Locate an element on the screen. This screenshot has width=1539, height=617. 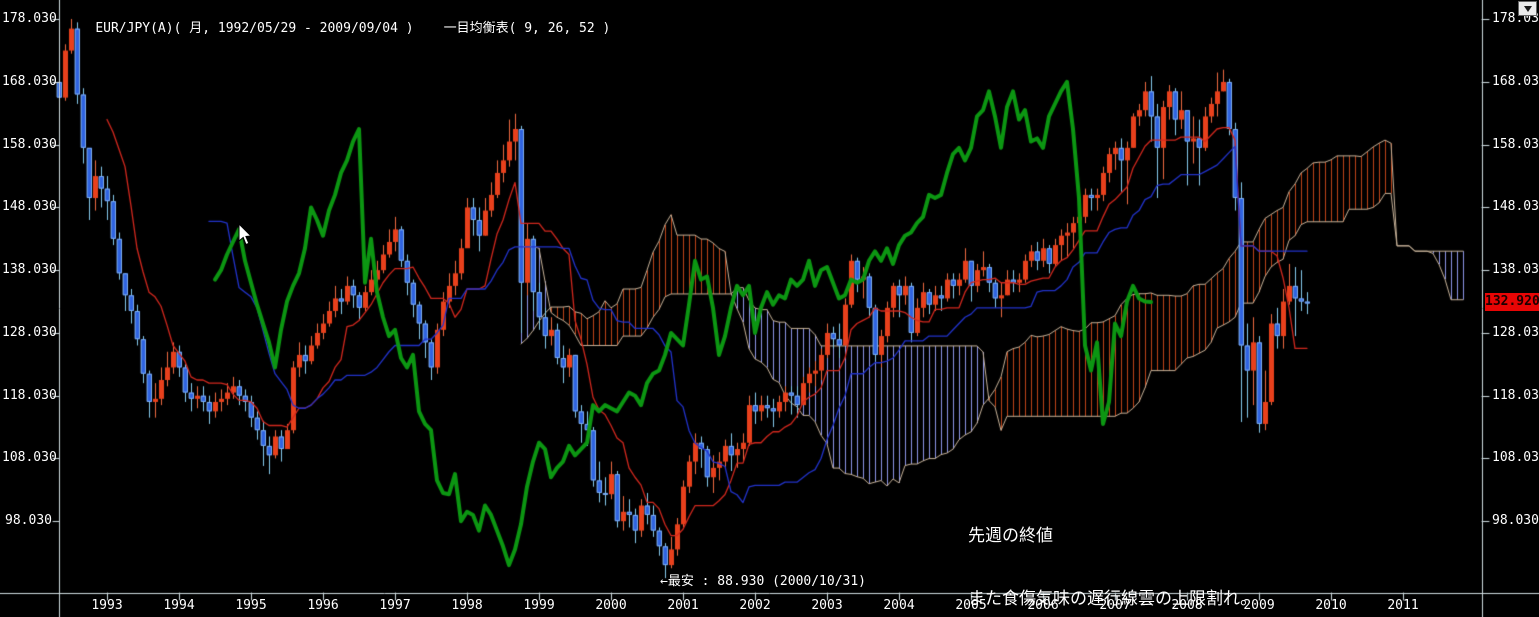
x-axis-label: 2000 is located at coordinates (611, 605).